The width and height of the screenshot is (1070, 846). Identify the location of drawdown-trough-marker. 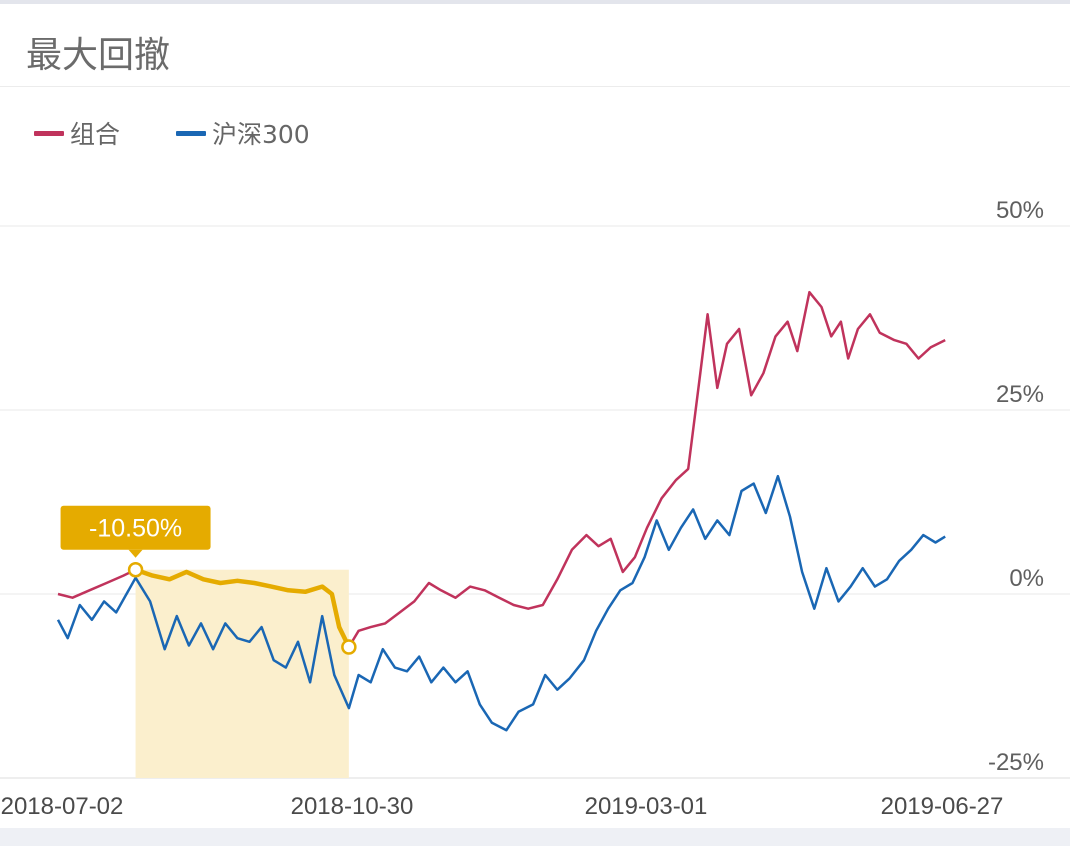
(349, 647).